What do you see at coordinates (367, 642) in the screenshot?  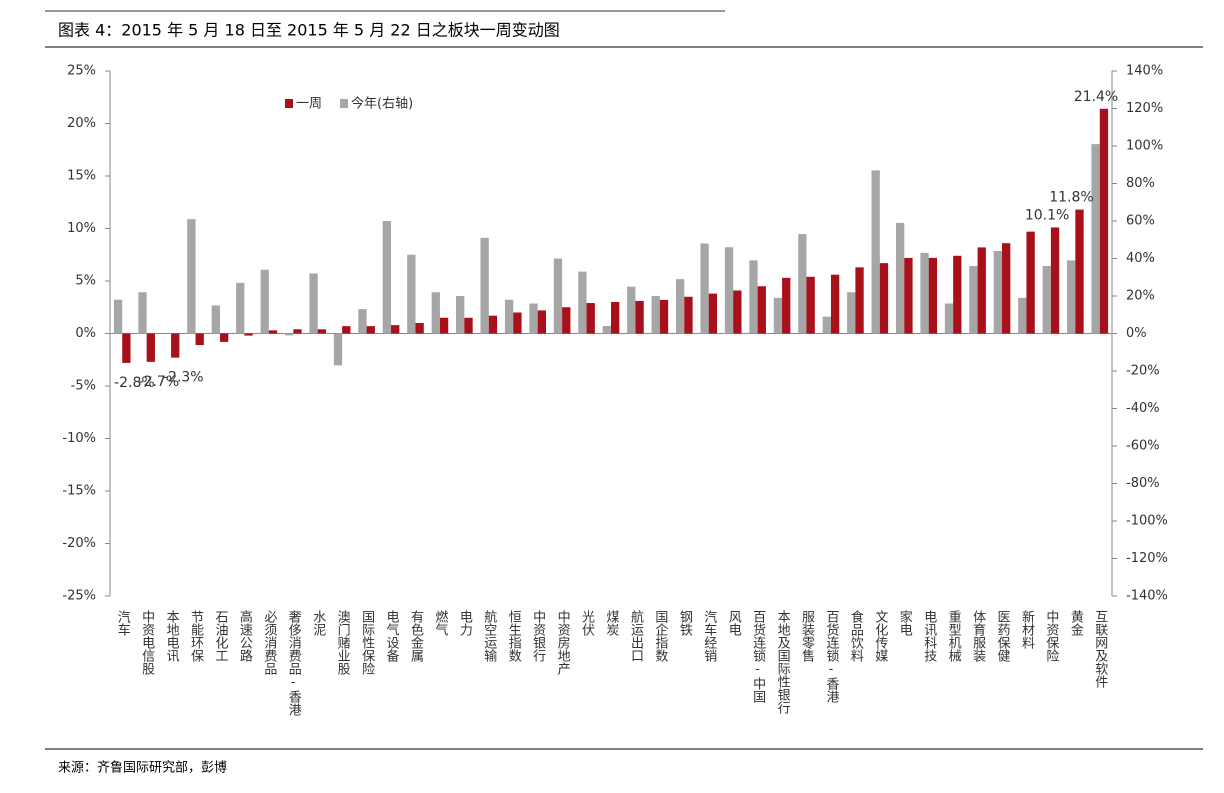 I see `x-tick-label: 国际性保险` at bounding box center [367, 642].